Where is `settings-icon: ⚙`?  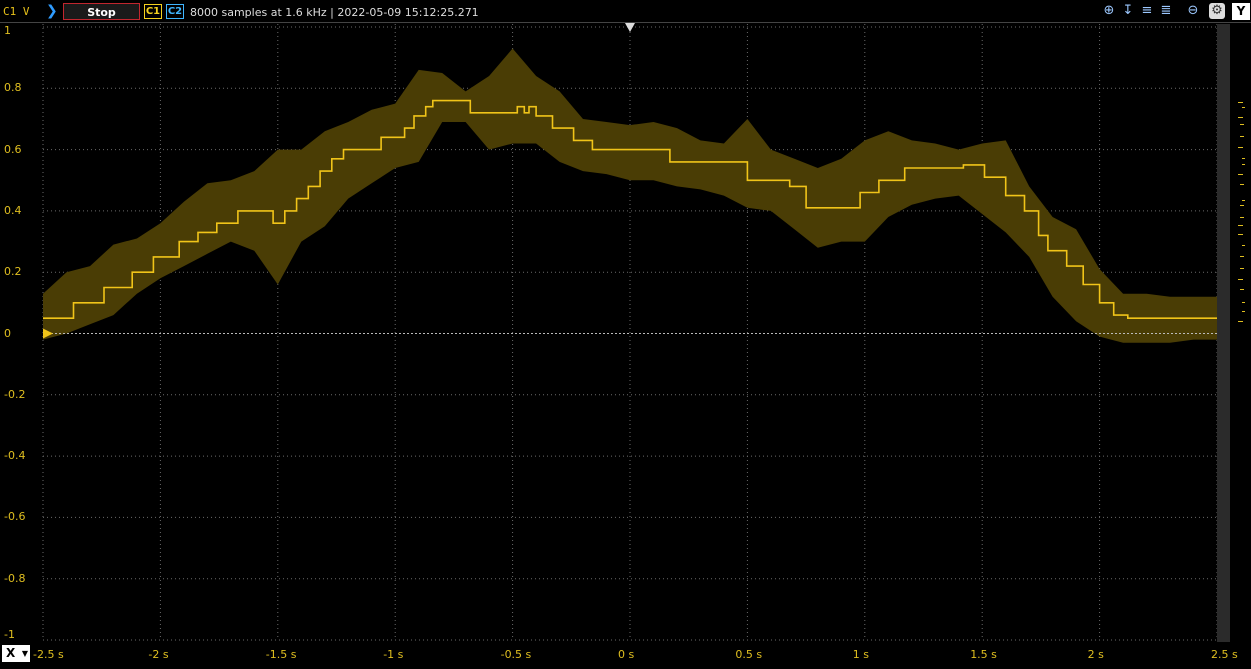 settings-icon: ⚙ is located at coordinates (1217, 11).